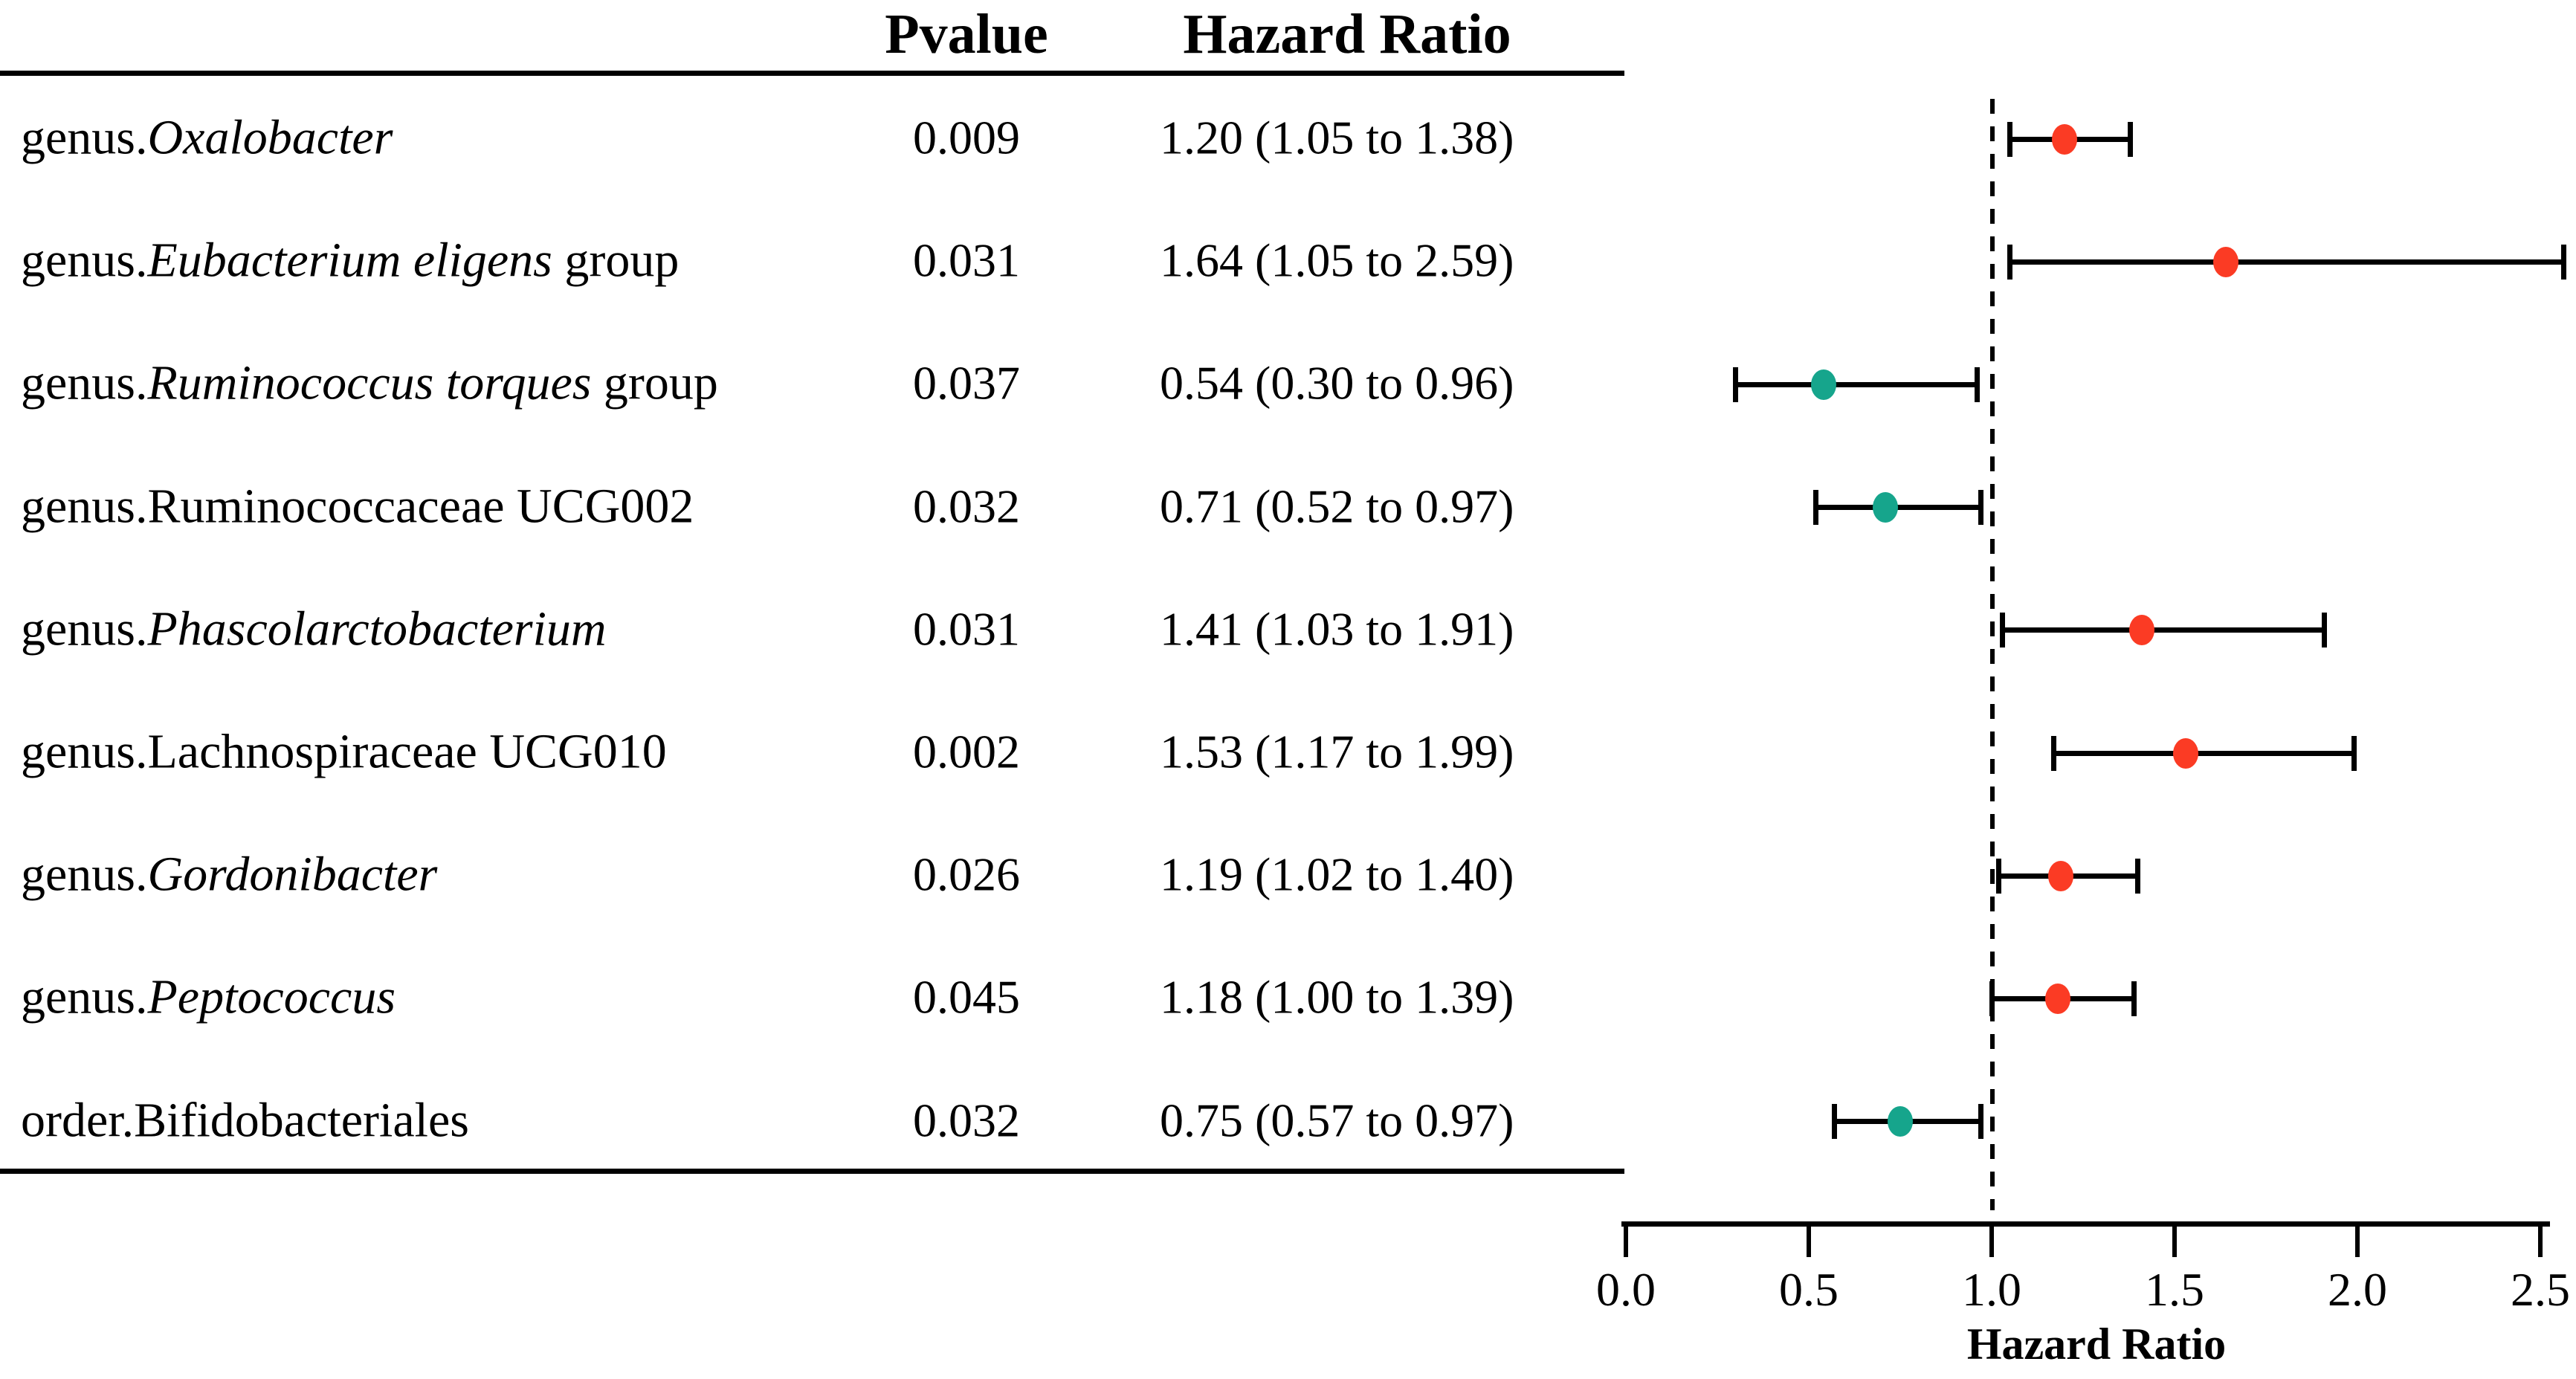 This screenshot has height=1379, width=2576. I want to click on pvalue-cell: 0.009, so click(966, 137).